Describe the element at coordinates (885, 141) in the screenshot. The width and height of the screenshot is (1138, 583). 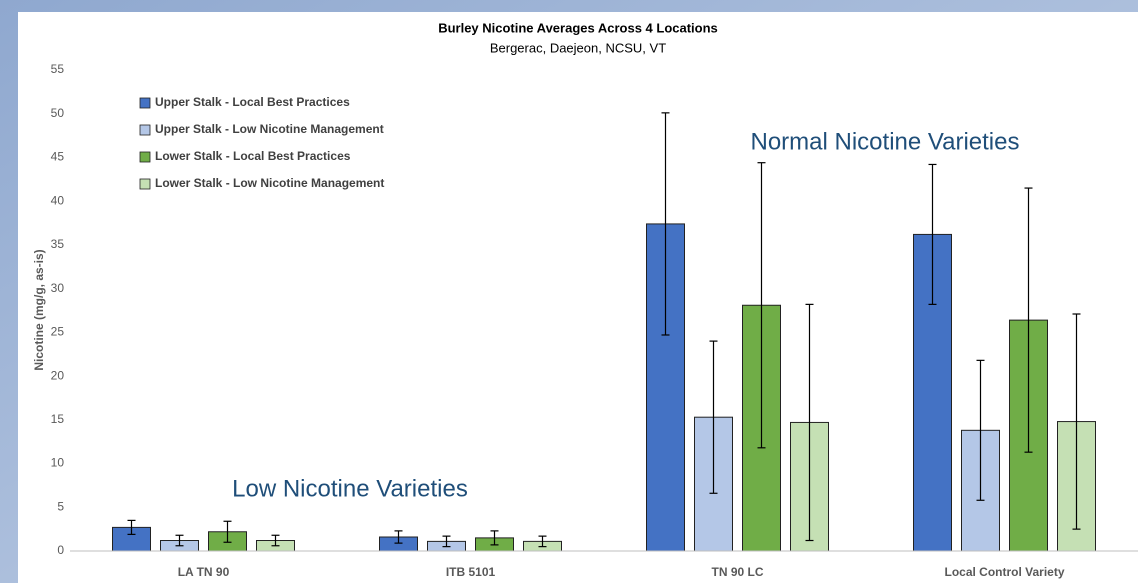
I see `annotation: Normal Nicotine Varieties` at that location.